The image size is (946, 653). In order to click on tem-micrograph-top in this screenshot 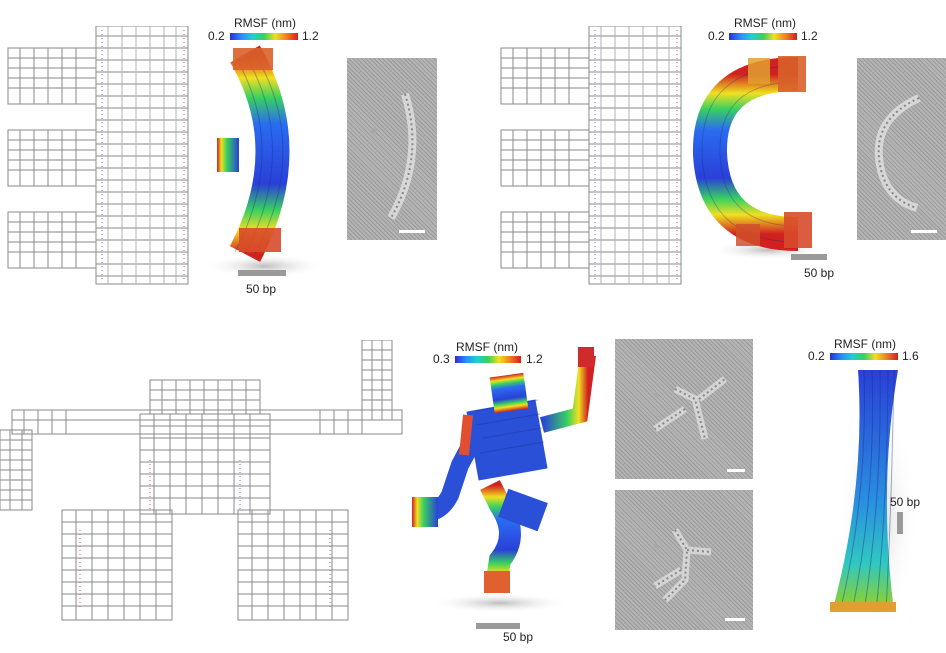, I will do `click(684, 409)`.